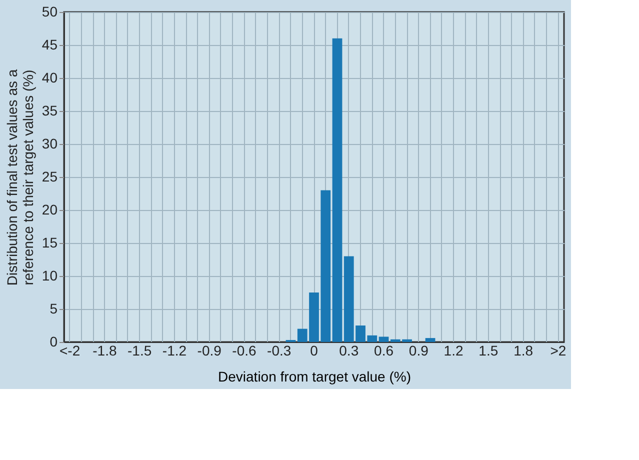 The height and width of the screenshot is (460, 639). What do you see at coordinates (50, 110) in the screenshot?
I see `y-tick-label: 35` at bounding box center [50, 110].